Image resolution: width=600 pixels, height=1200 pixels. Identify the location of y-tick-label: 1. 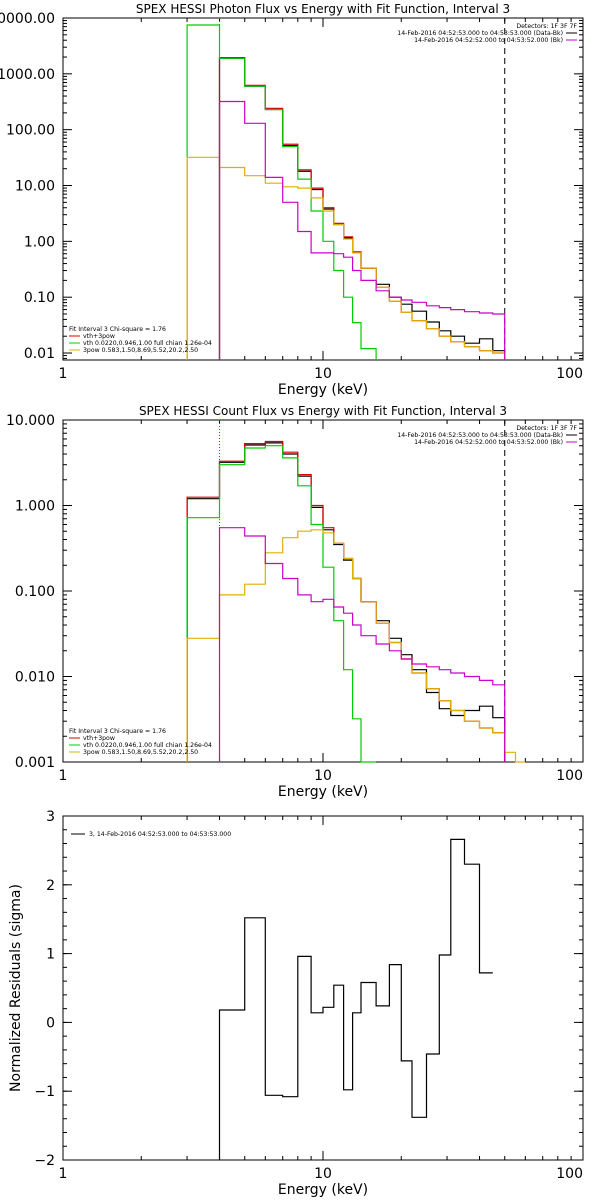
(50, 955).